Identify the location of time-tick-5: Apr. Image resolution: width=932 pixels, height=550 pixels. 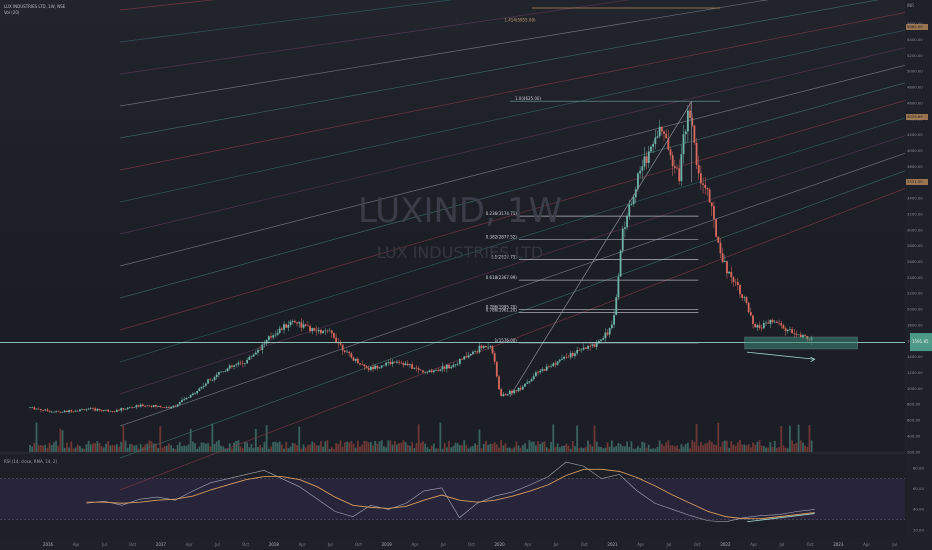
(189, 544).